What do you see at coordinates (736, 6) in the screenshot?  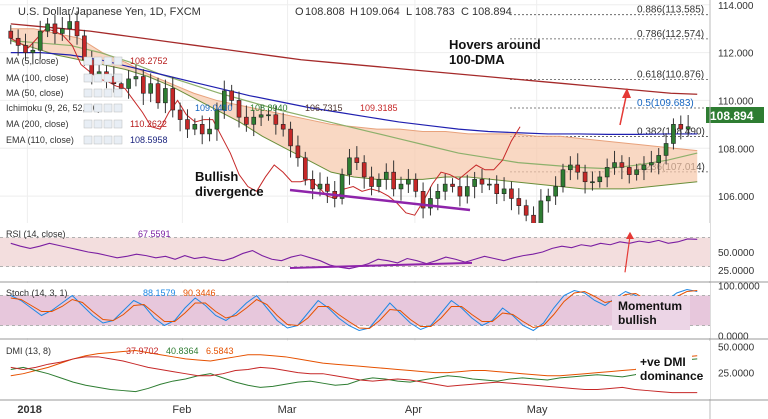 I see `price-tick-label: 114.000` at bounding box center [736, 6].